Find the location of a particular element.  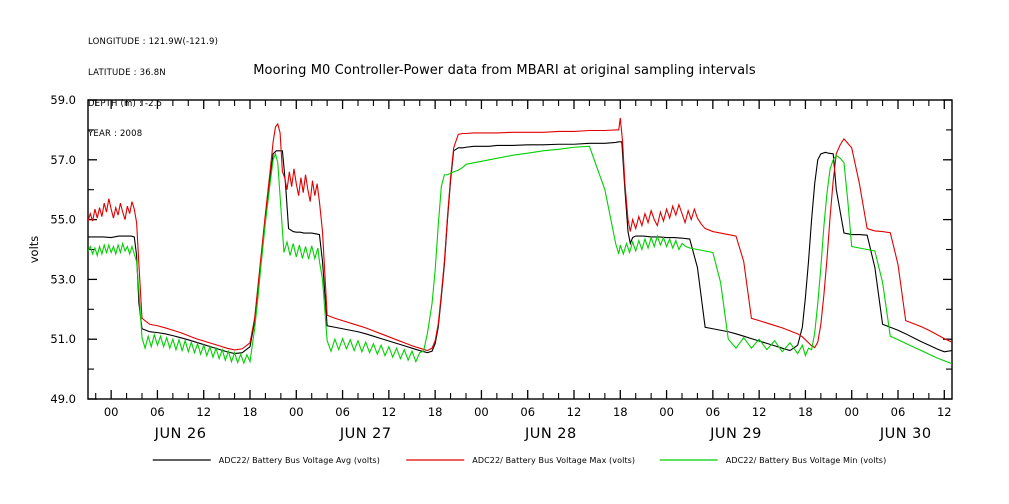

x-date-label: JUN 28 is located at coordinates (550, 434).